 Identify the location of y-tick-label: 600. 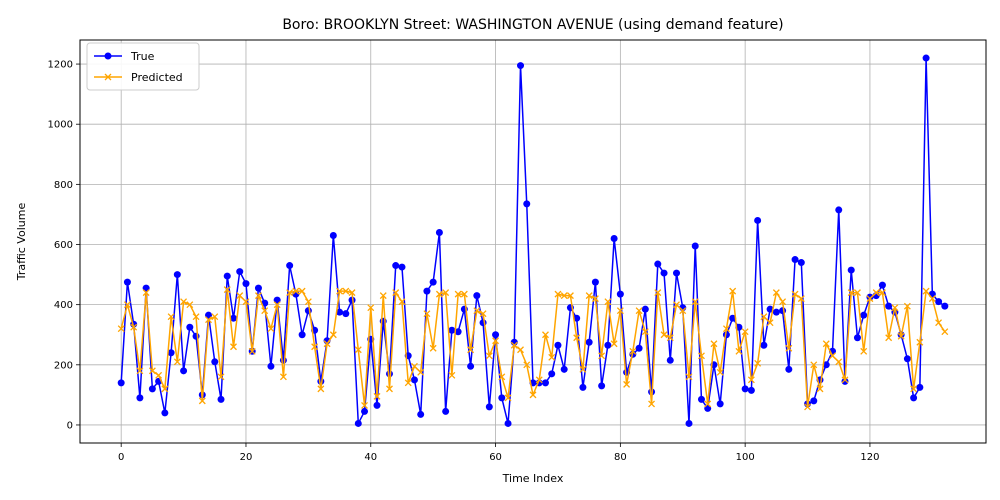
(63, 245).